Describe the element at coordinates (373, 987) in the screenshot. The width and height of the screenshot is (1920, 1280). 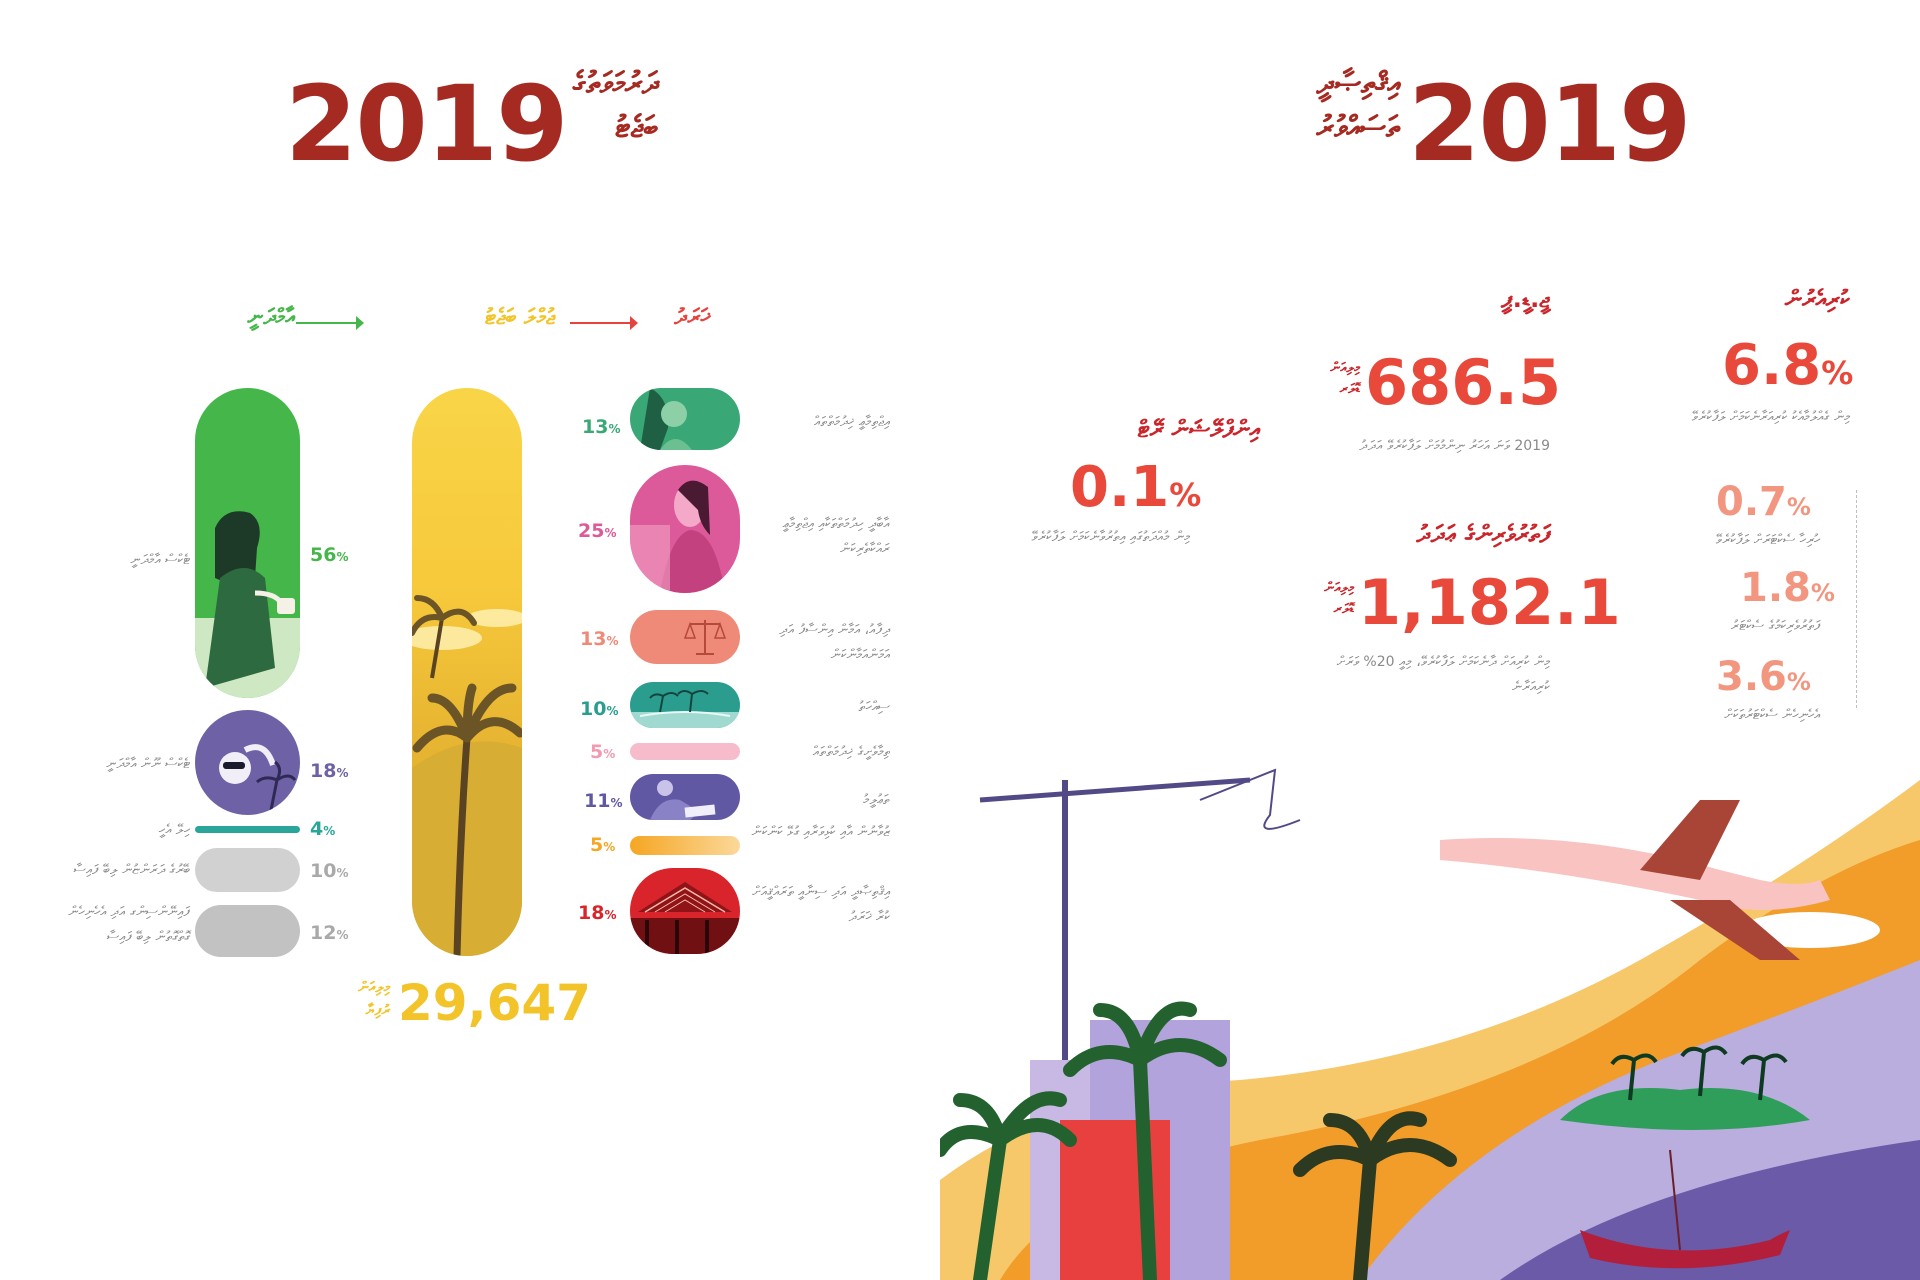
I see `total-unit-line1: މިލިއަން` at that location.